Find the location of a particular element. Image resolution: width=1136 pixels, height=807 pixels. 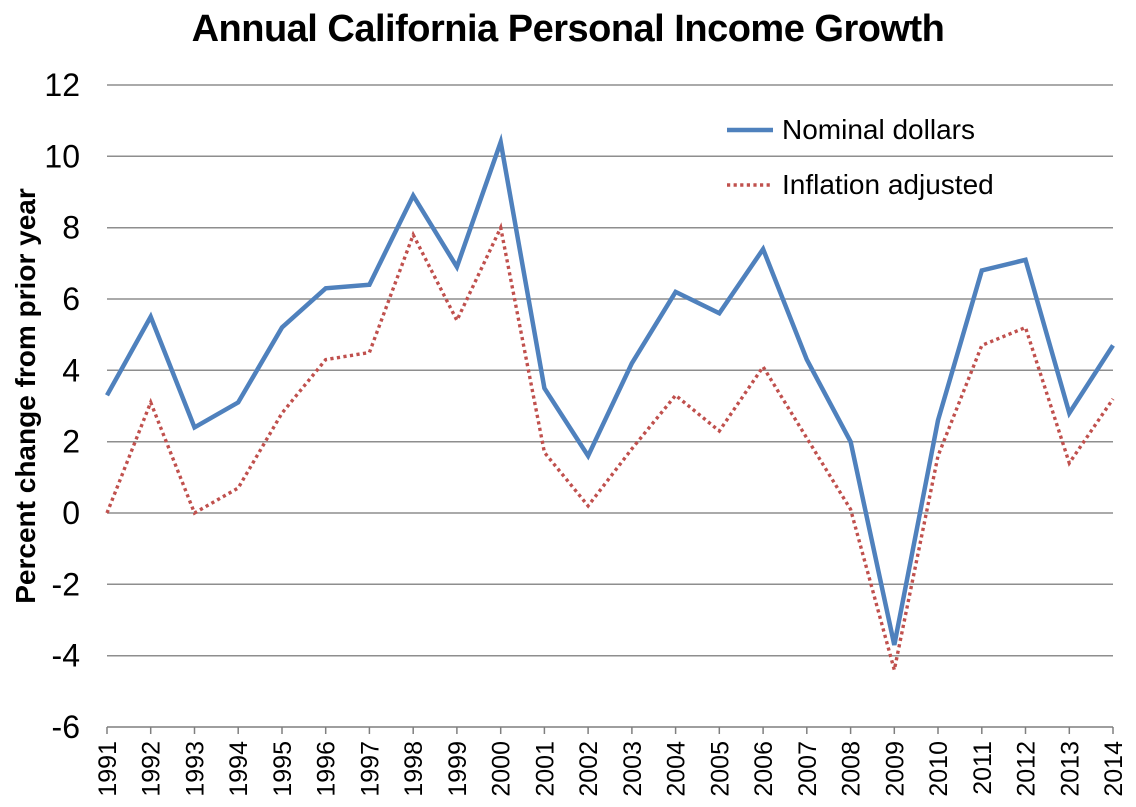

chart-title: Annual California Personal Income Growth is located at coordinates (568, 29).